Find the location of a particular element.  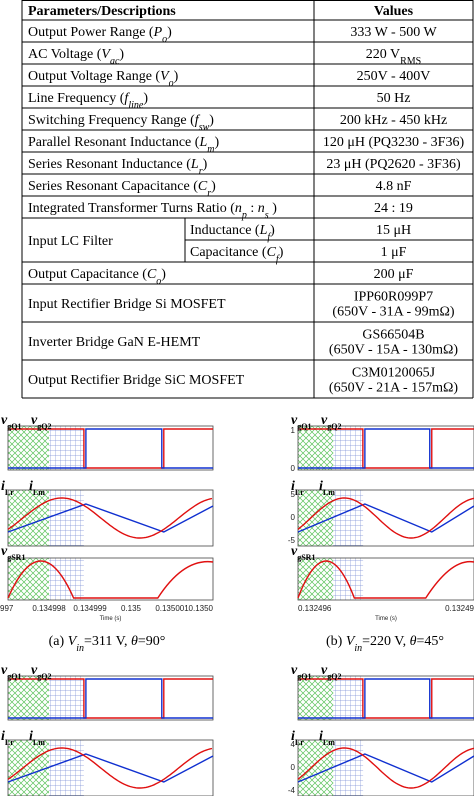

text-segment: Inductance ( is located at coordinates (225, 230).